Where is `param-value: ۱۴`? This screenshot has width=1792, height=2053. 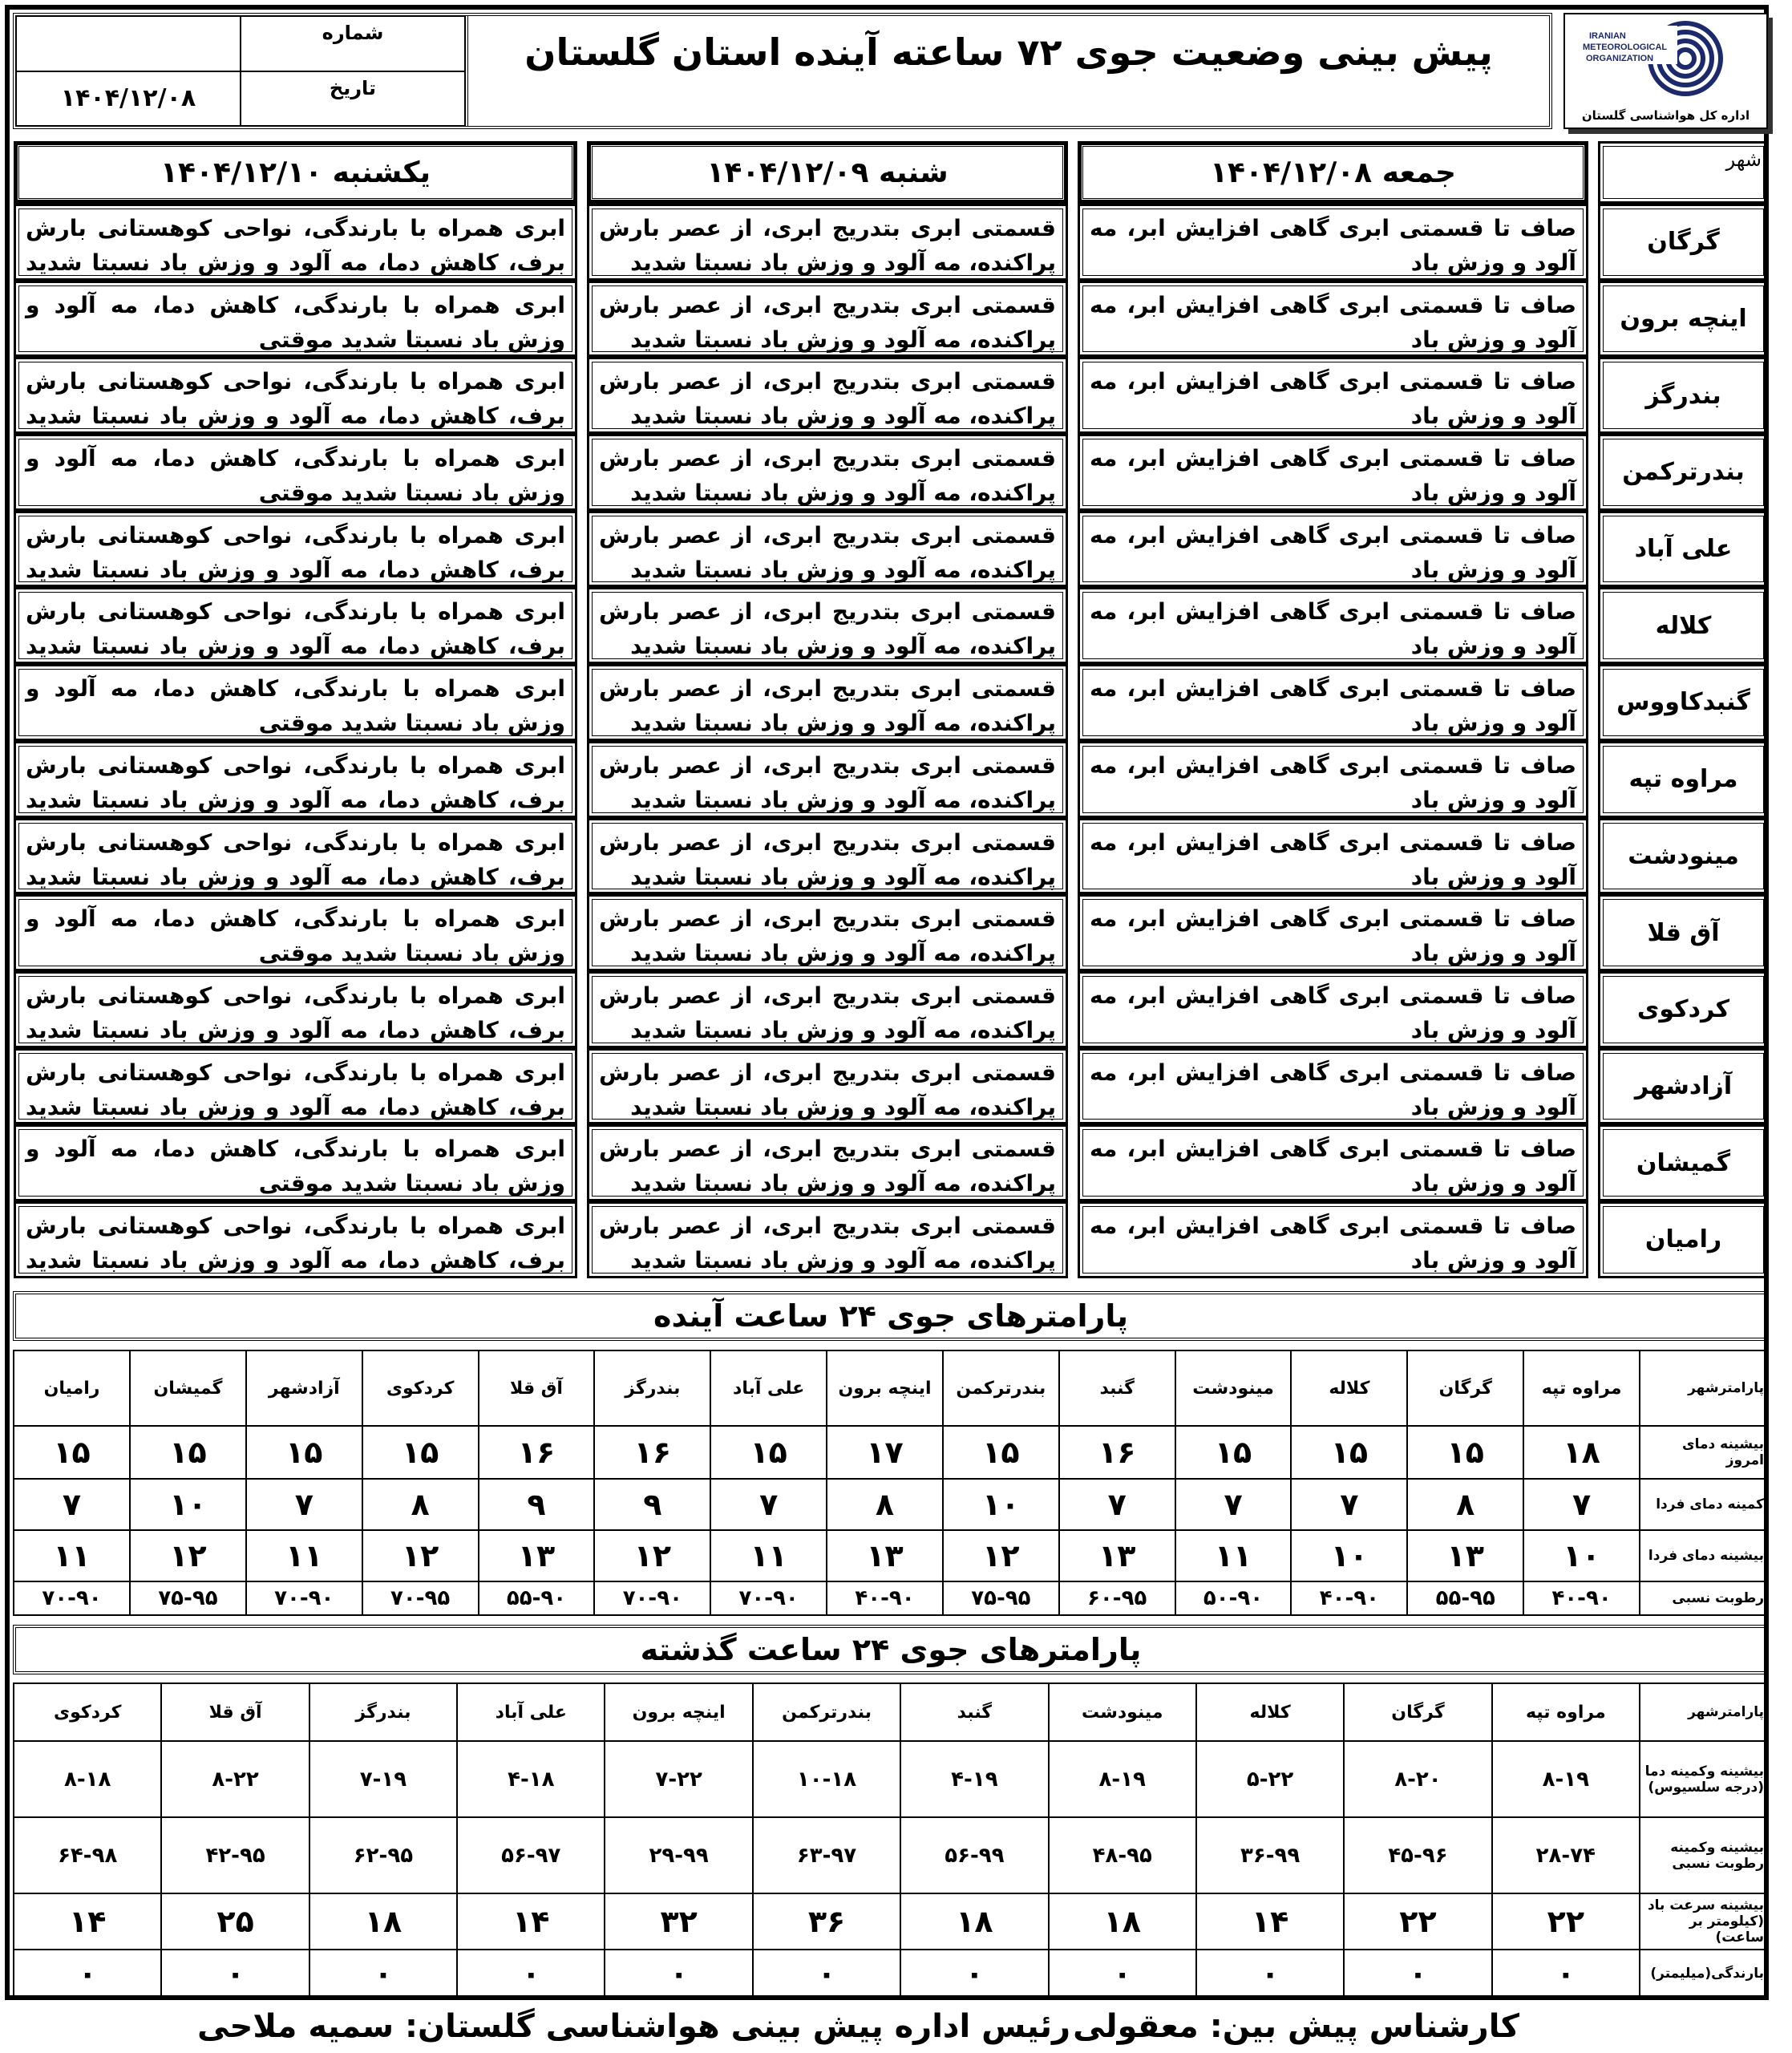
param-value: ۱۴ is located at coordinates (531, 1922).